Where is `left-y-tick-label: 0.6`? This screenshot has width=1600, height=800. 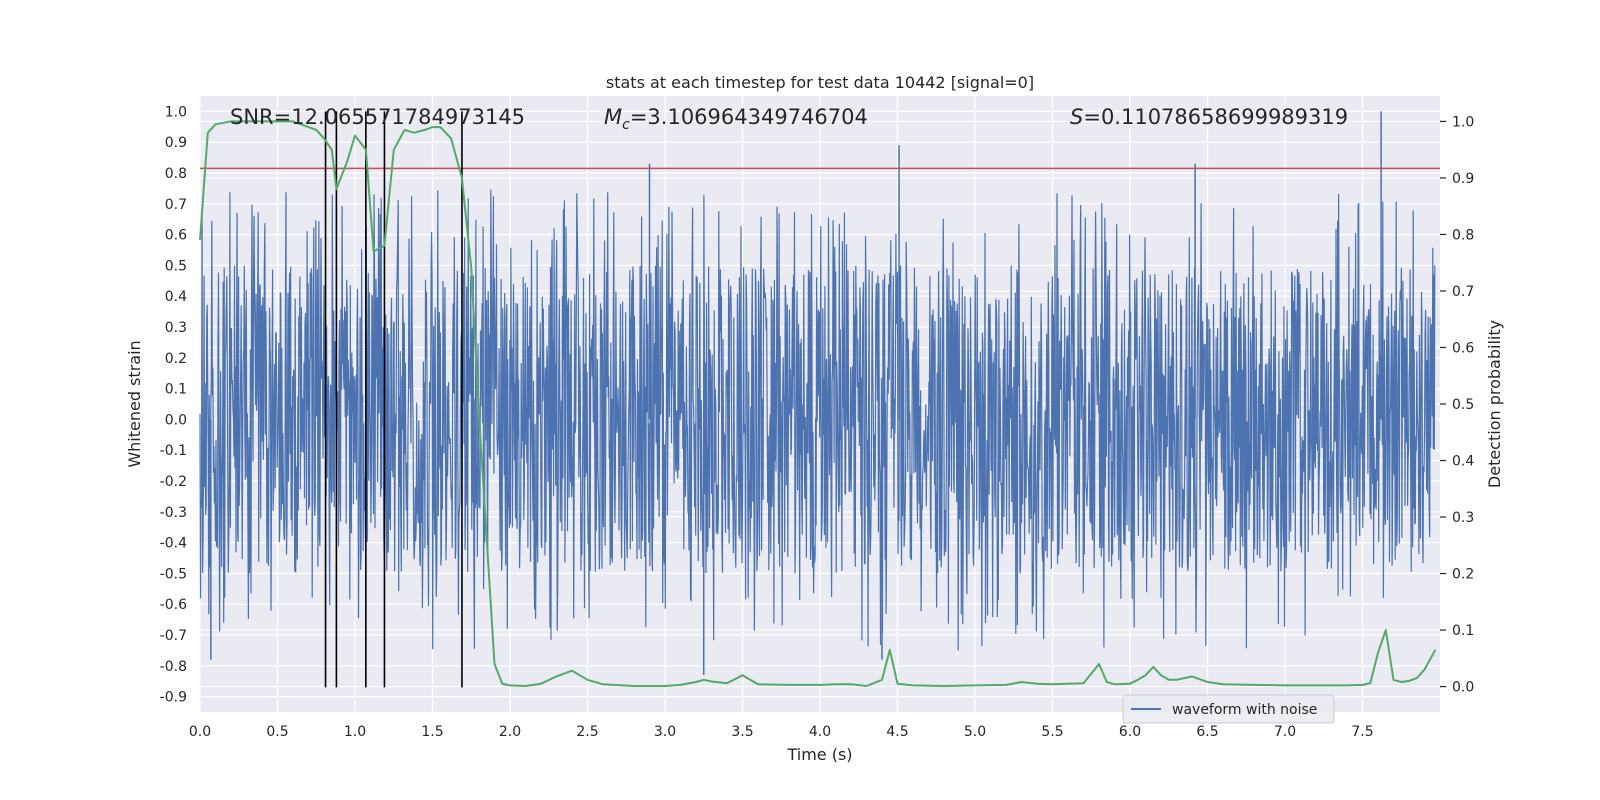
left-y-tick-label: 0.6 is located at coordinates (176, 236).